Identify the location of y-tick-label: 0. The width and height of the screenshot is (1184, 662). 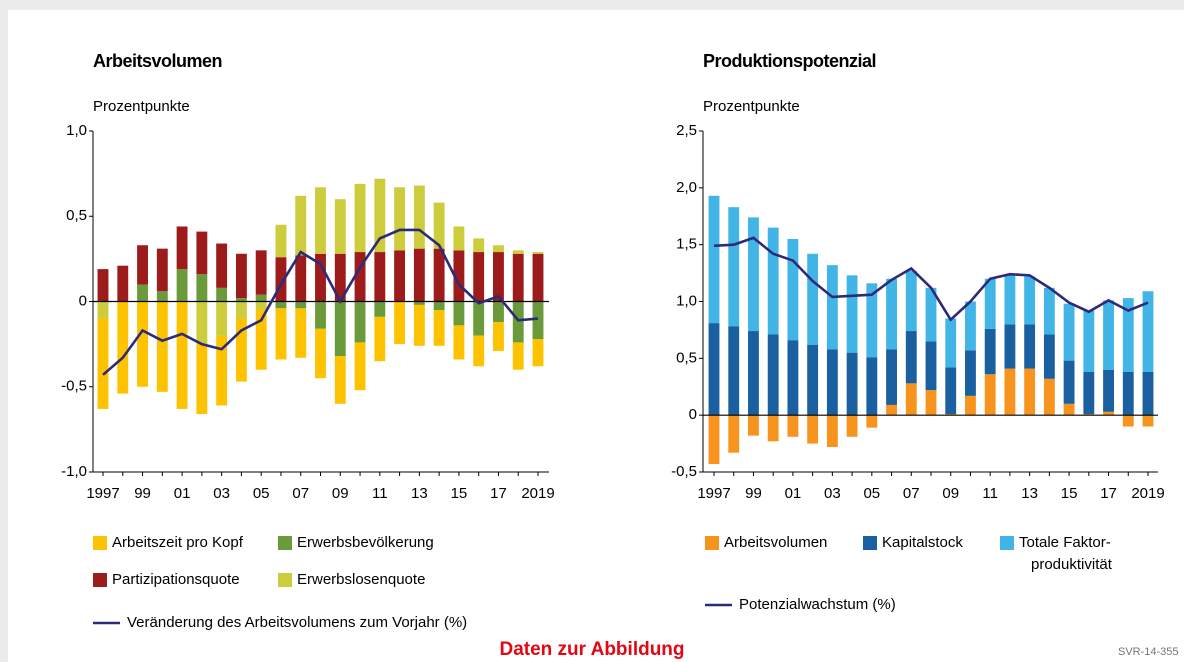
(83, 300).